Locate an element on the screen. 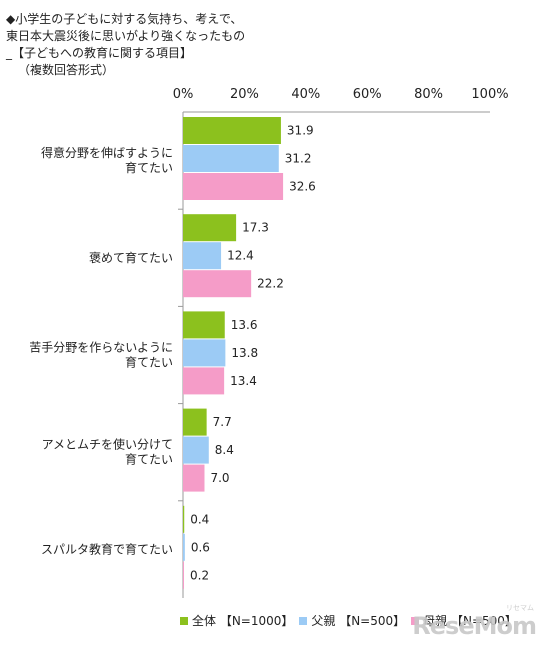 Image resolution: width=544 pixels, height=646 pixels. x-tick-label: 40% is located at coordinates (305, 94).